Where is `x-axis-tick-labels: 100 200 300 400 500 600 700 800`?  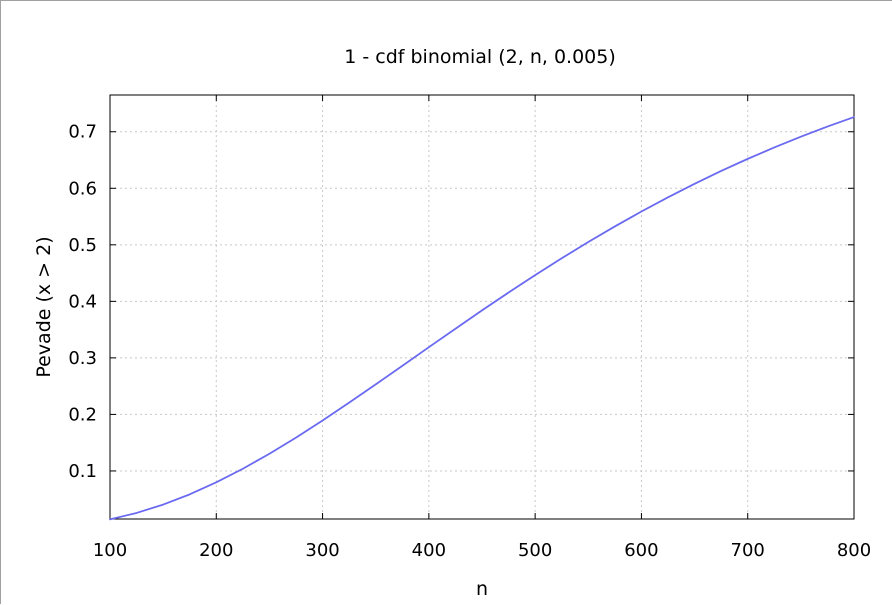 x-axis-tick-labels: 100 200 300 400 500 600 700 800 is located at coordinates (482, 550).